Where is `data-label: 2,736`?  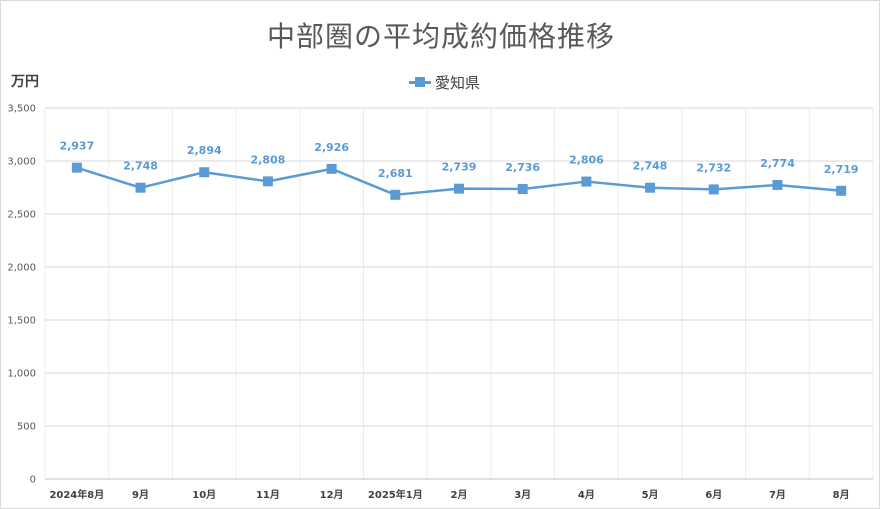
data-label: 2,736 is located at coordinates (522, 167).